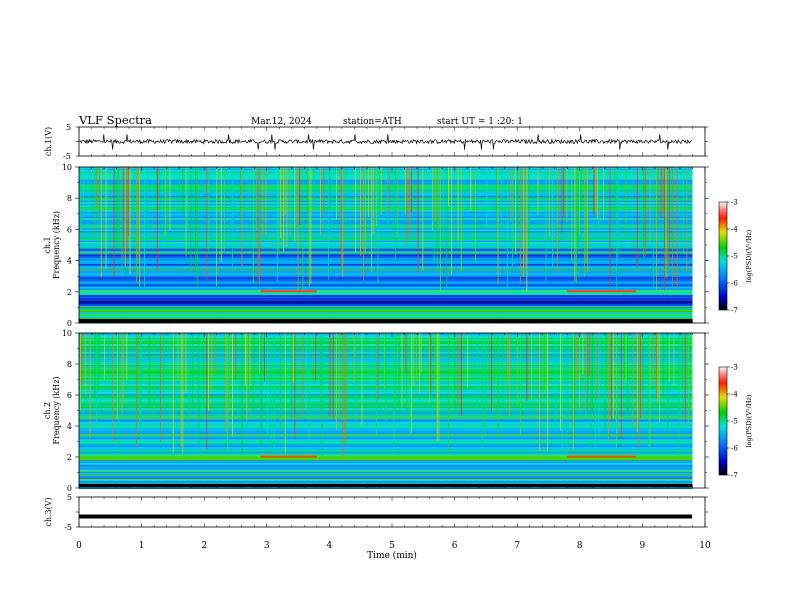  I want to click on colorbar-ch1-tick-label: -3, so click(734, 203).